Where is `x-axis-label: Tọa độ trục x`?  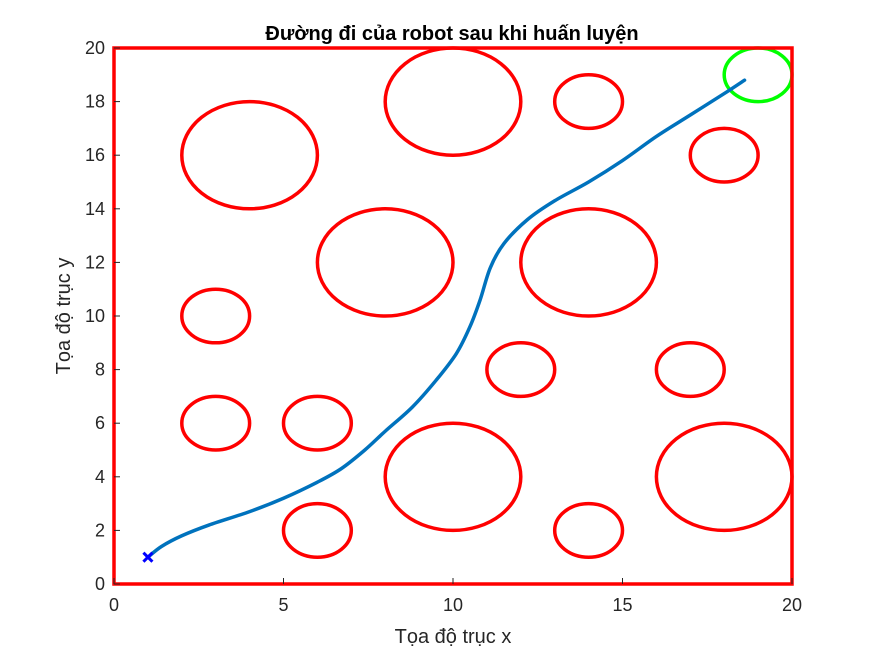 x-axis-label: Tọa độ trục x is located at coordinates (453, 637).